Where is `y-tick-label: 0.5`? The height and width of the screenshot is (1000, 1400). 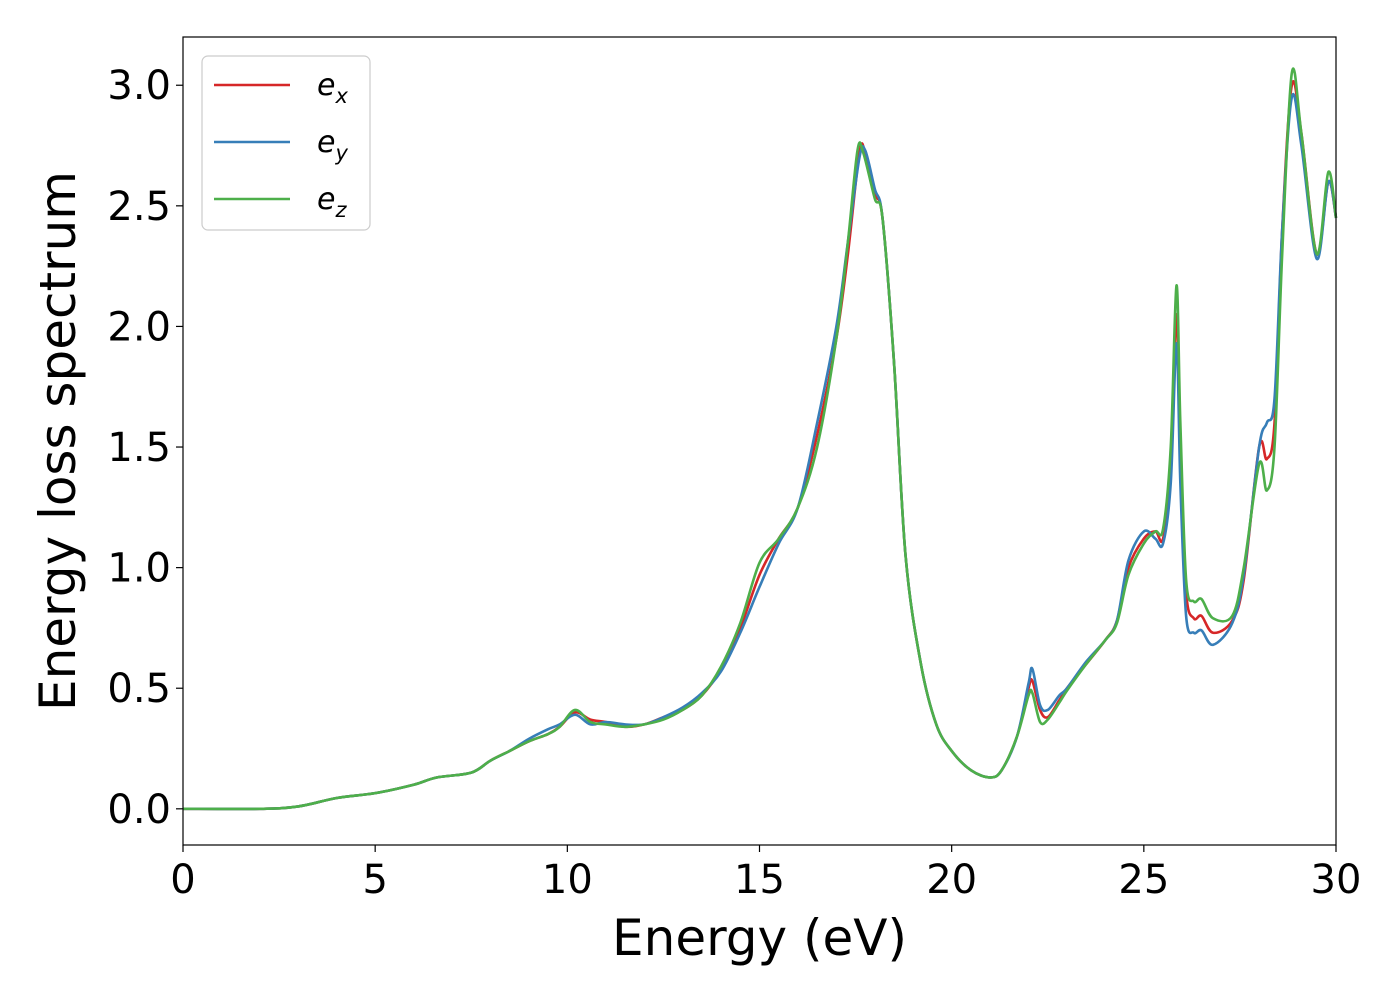
y-tick-label: 0.5 is located at coordinates (139, 689).